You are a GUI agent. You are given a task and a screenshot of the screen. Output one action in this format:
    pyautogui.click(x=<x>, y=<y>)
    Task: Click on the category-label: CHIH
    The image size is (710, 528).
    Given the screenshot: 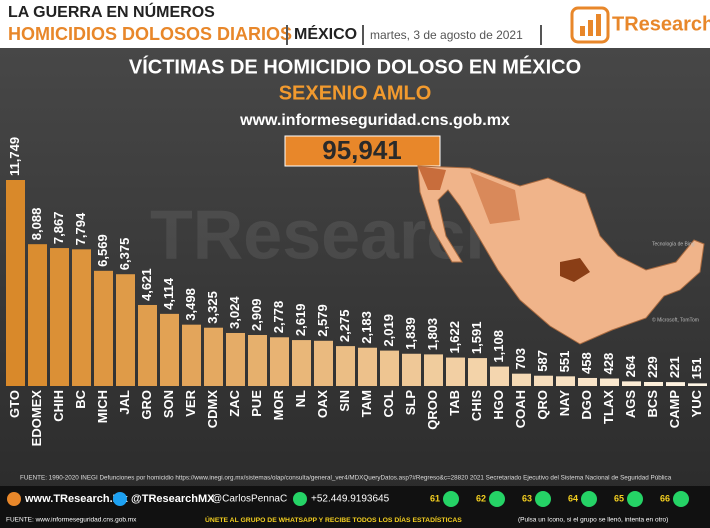 What is the action you would take?
    pyautogui.click(x=58, y=406)
    